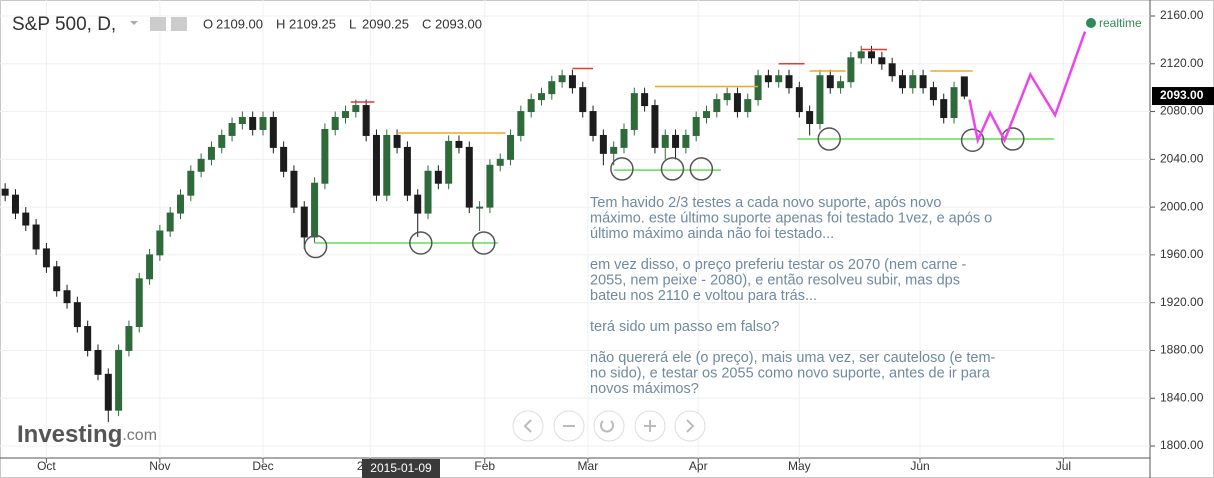  What do you see at coordinates (134, 23) in the screenshot?
I see `dropdown-icon` at bounding box center [134, 23].